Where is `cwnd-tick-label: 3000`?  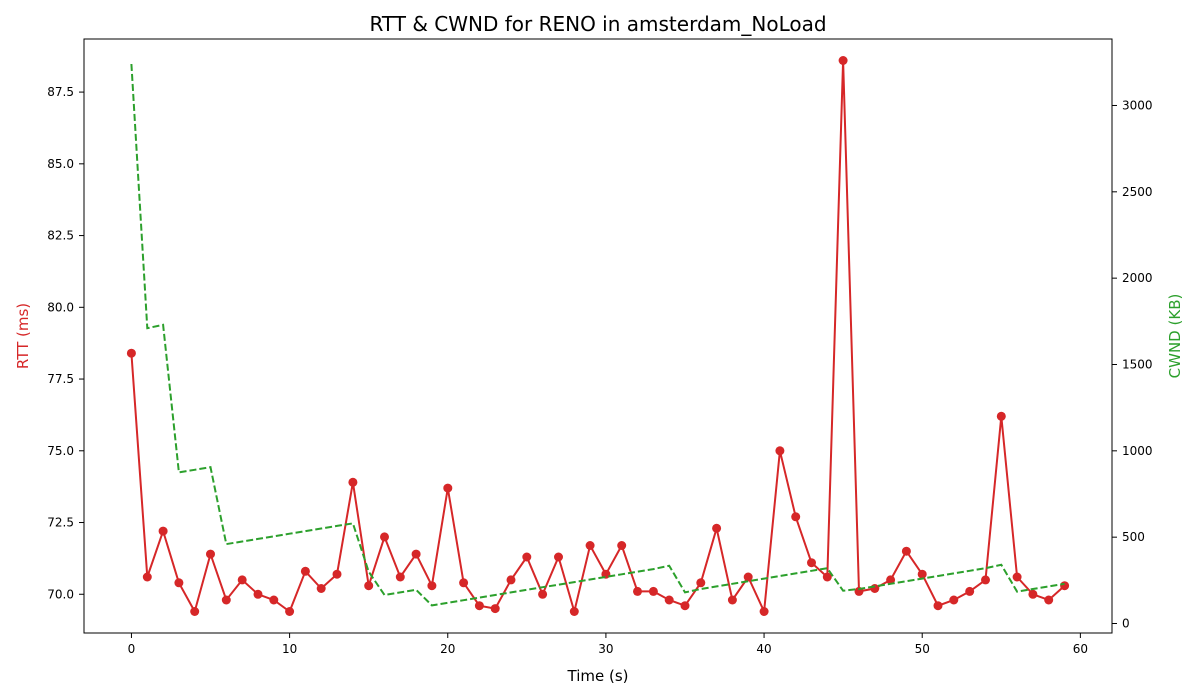 cwnd-tick-label: 3000 is located at coordinates (1137, 105).